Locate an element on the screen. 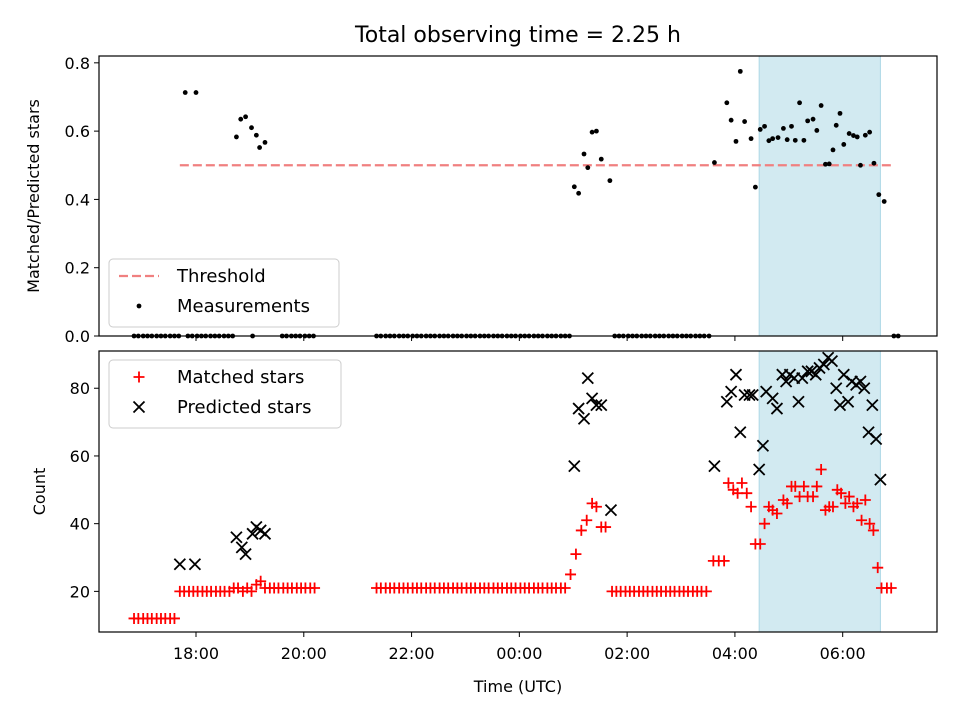  highlight-span is located at coordinates (819, 491).